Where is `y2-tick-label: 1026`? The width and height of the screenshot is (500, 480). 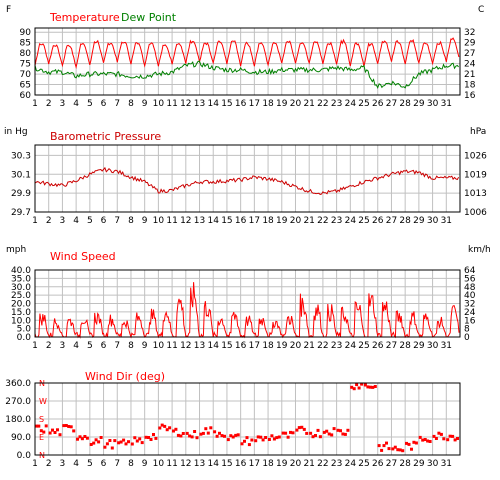 y2-tick-label: 1026 is located at coordinates (475, 156).